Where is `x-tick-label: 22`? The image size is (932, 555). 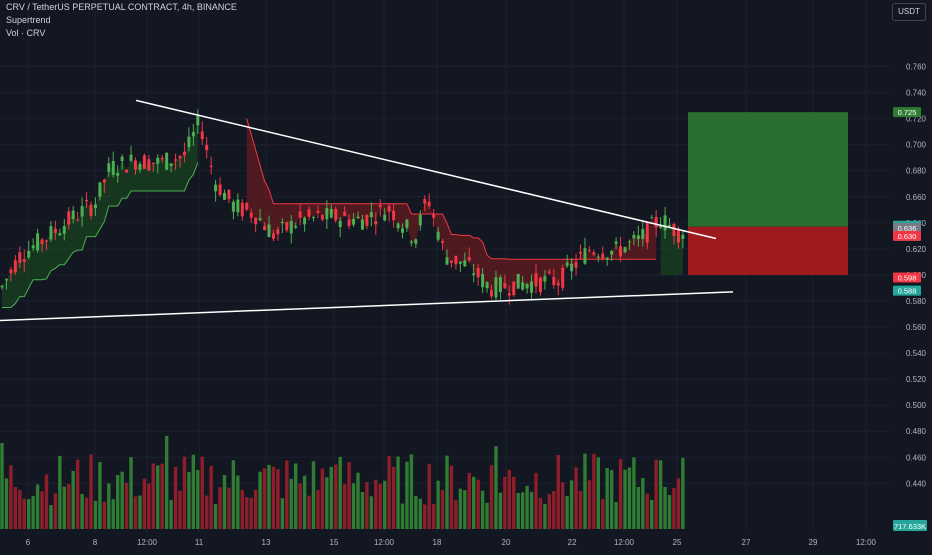 x-tick-label: 22 is located at coordinates (572, 542).